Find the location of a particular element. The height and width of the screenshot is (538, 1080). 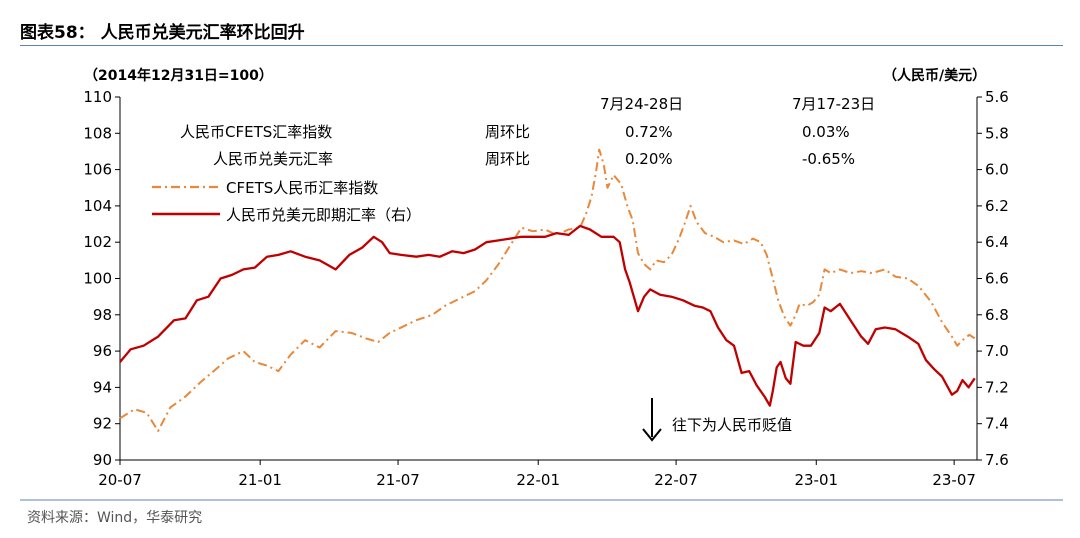

right-tick-label: 5.6 is located at coordinates (997, 97).